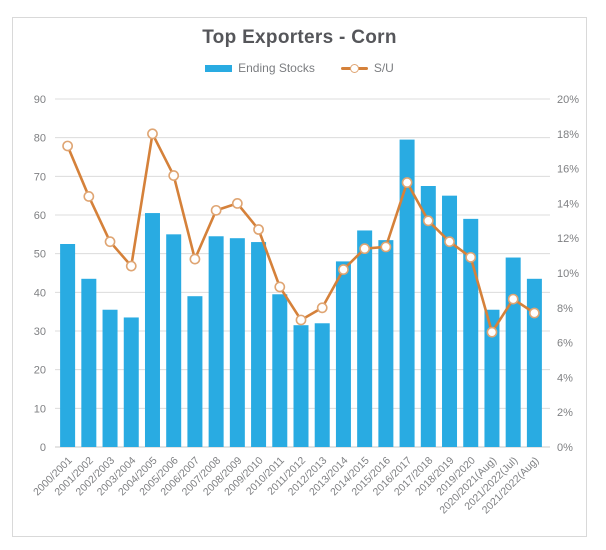 The width and height of the screenshot is (606, 550). Describe the element at coordinates (534, 313) in the screenshot. I see `su-marker-2021/2022(Aug)` at that location.